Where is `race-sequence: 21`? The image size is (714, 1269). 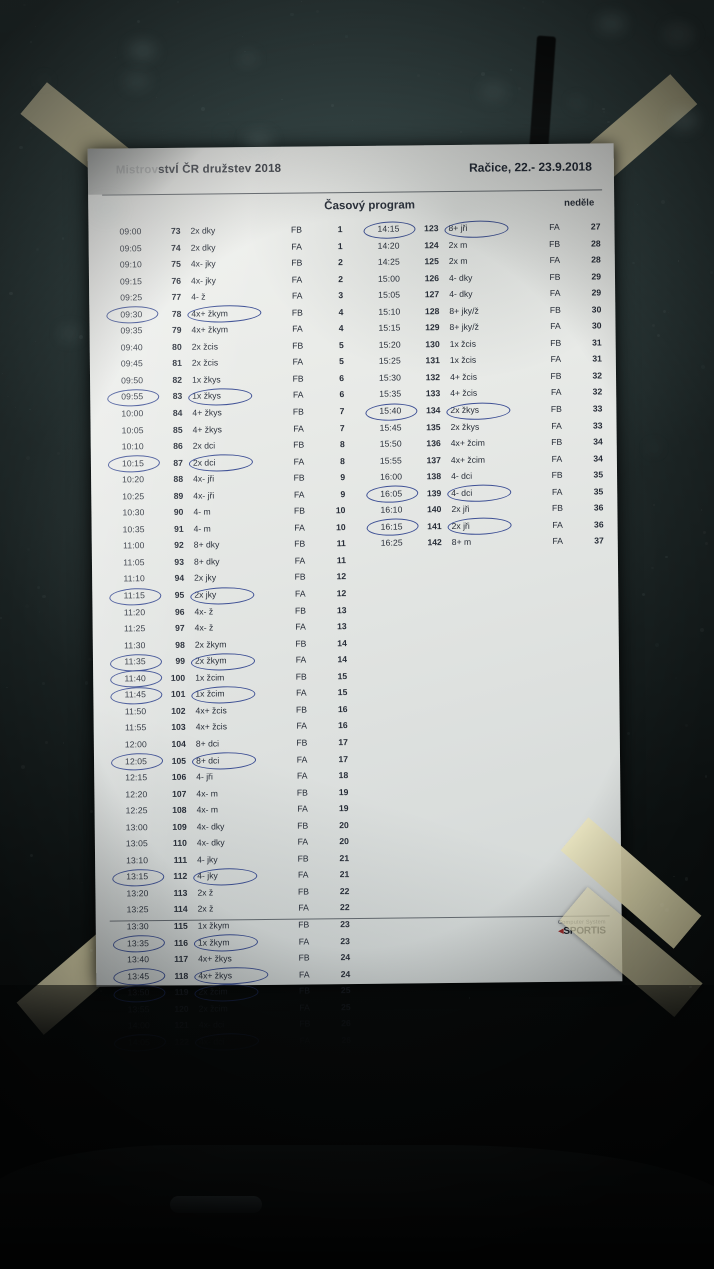 race-sequence: 21 is located at coordinates (344, 874).